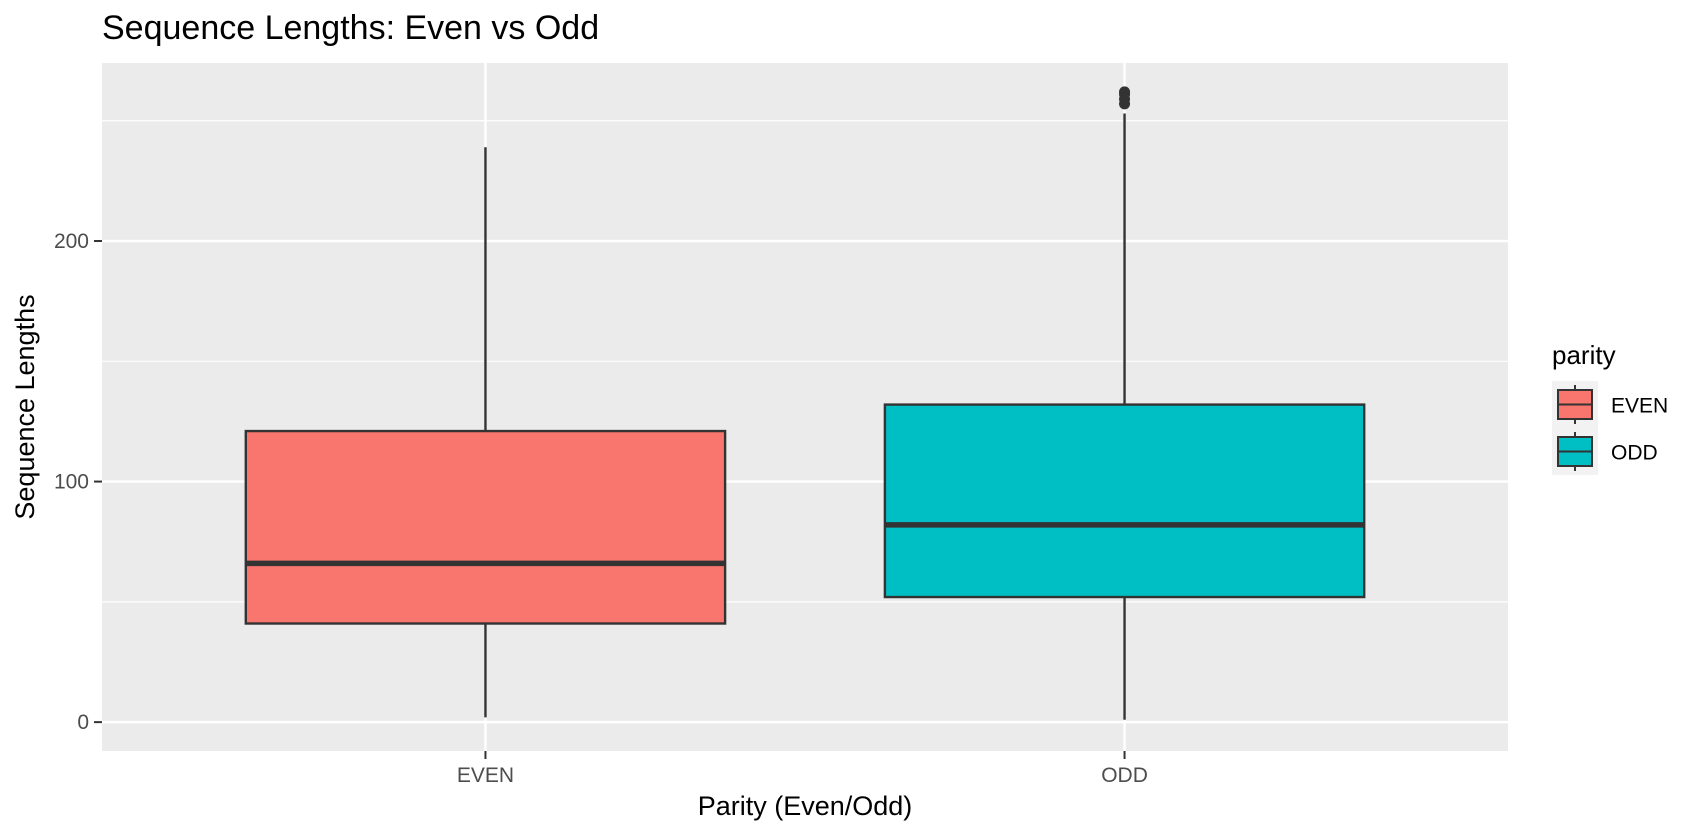  I want to click on y-axis-title: Sequence Lengths, so click(25, 406).